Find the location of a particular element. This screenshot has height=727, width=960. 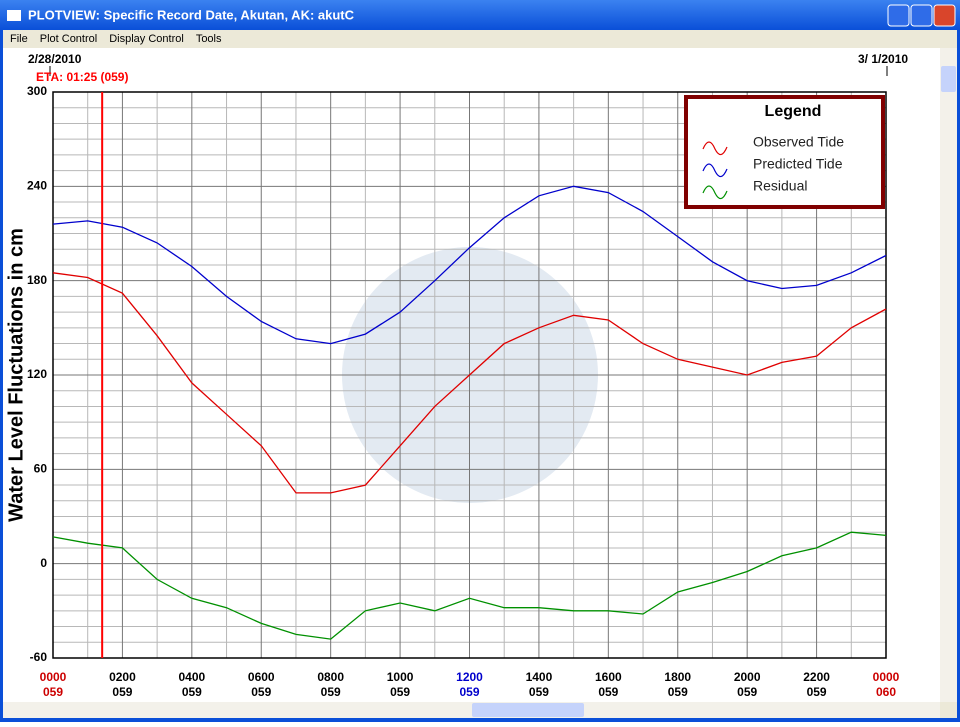

x-tick-day: 060 is located at coordinates (886, 692).